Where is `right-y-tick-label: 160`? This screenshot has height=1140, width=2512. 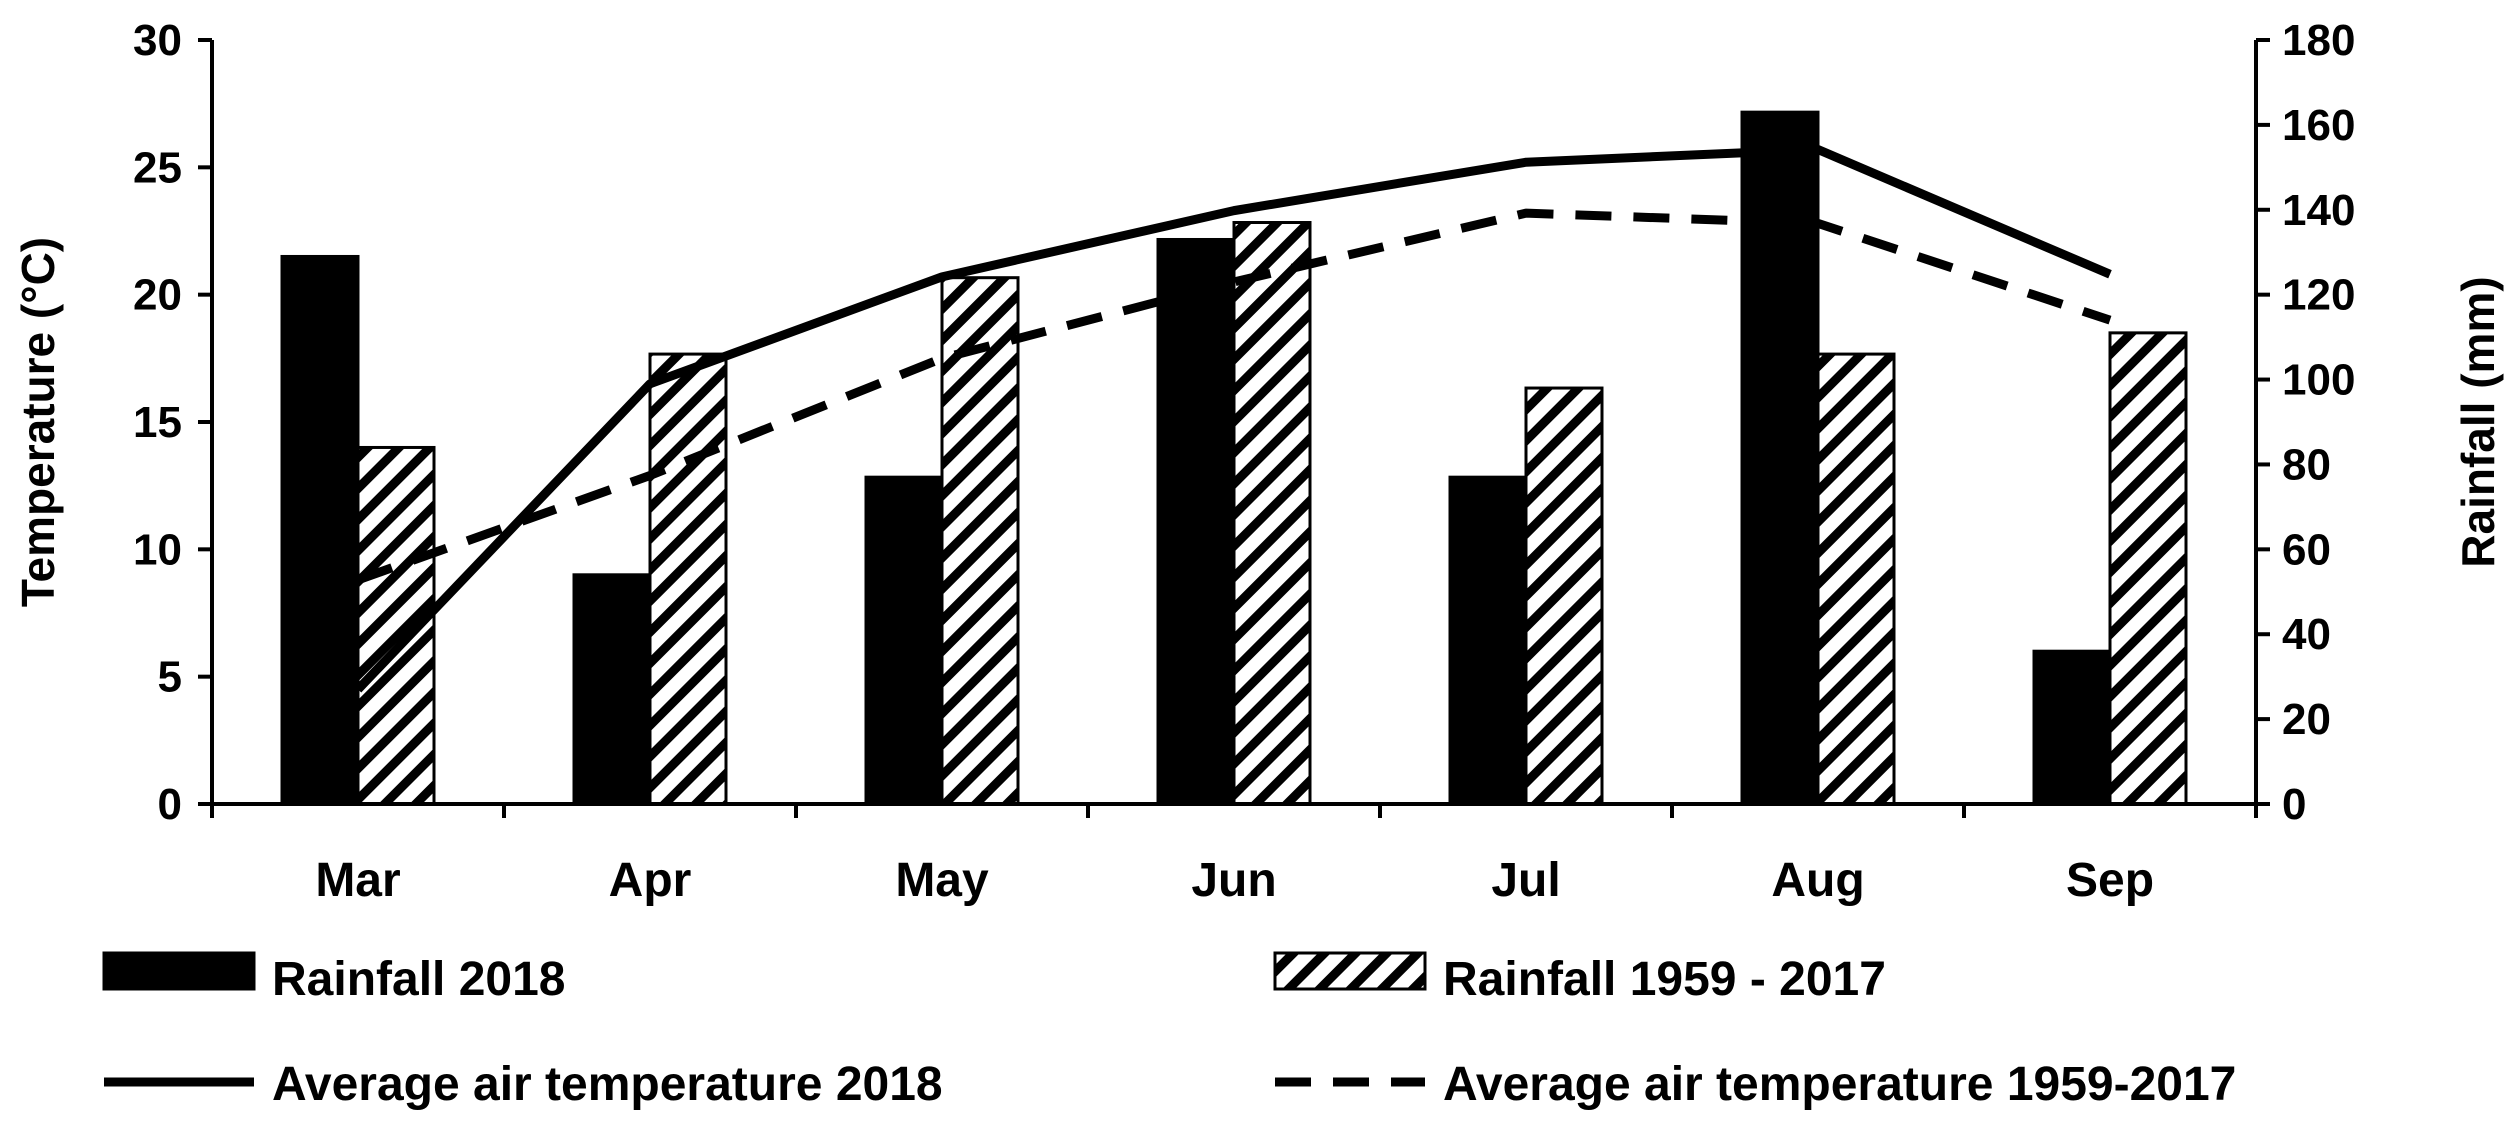 right-y-tick-label: 160 is located at coordinates (2318, 125).